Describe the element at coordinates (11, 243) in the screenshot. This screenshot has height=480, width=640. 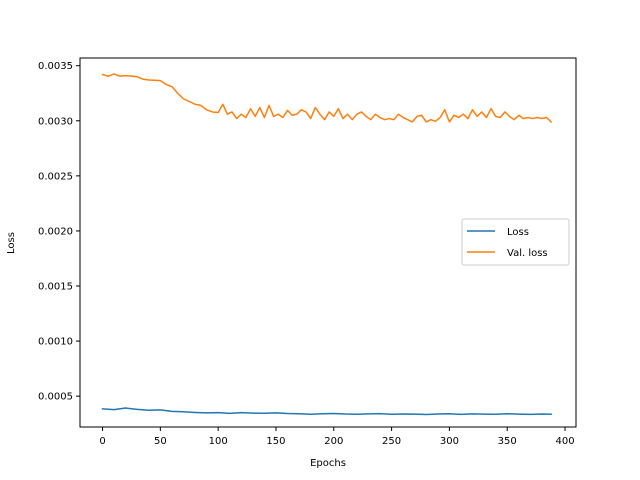
I see `y-axis-title: Loss` at that location.